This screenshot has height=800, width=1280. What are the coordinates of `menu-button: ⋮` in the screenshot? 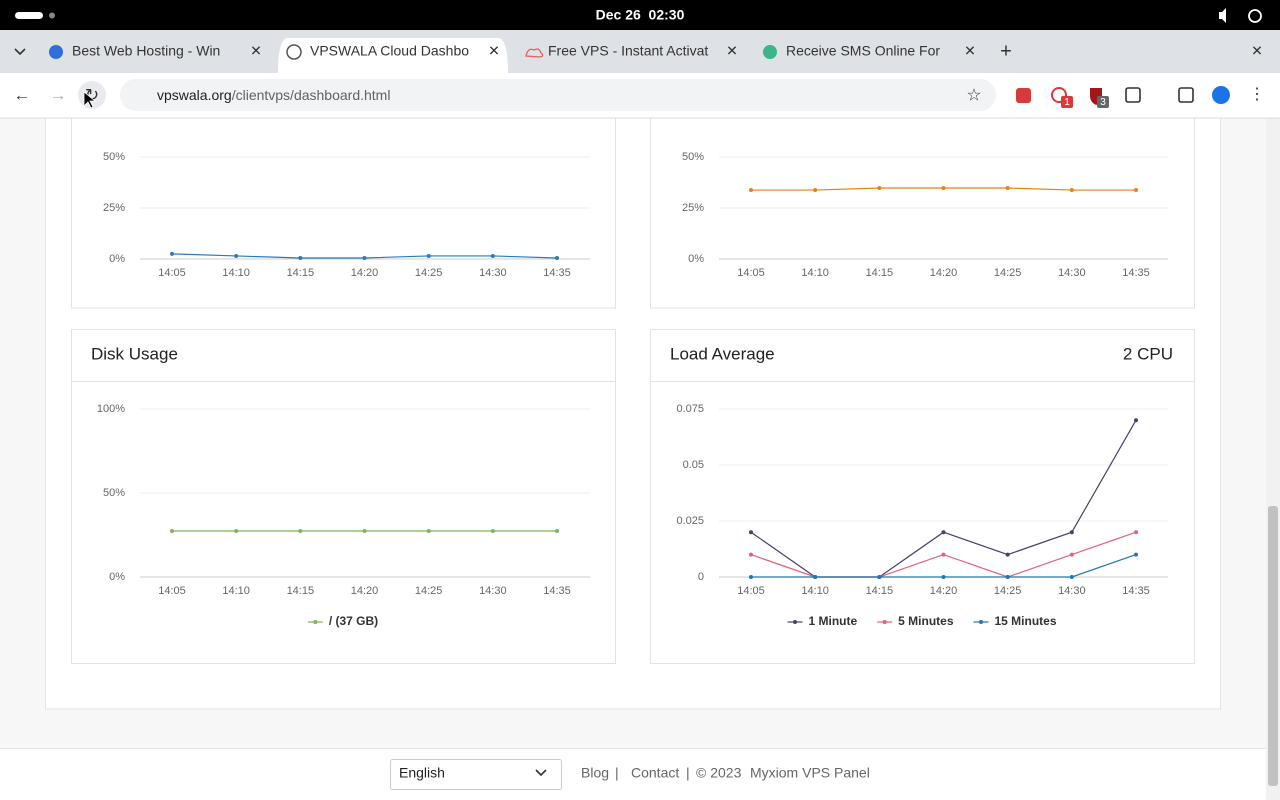 It's located at (1257, 94).